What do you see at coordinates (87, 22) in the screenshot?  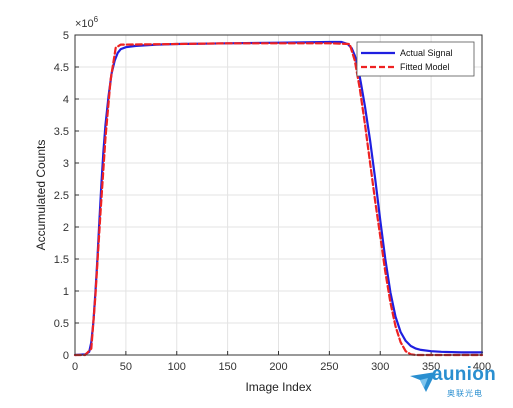 I see `y-exponent-label: ×10⁶` at bounding box center [87, 22].